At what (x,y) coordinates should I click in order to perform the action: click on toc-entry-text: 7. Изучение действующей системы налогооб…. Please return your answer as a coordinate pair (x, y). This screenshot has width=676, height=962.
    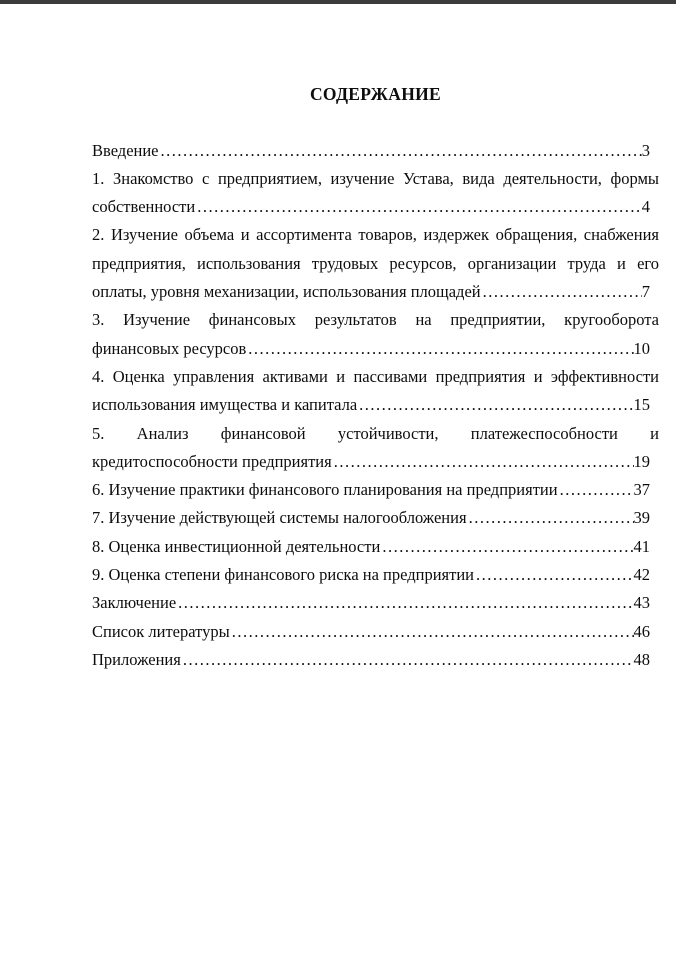
    Looking at the image, I should click on (279, 518).